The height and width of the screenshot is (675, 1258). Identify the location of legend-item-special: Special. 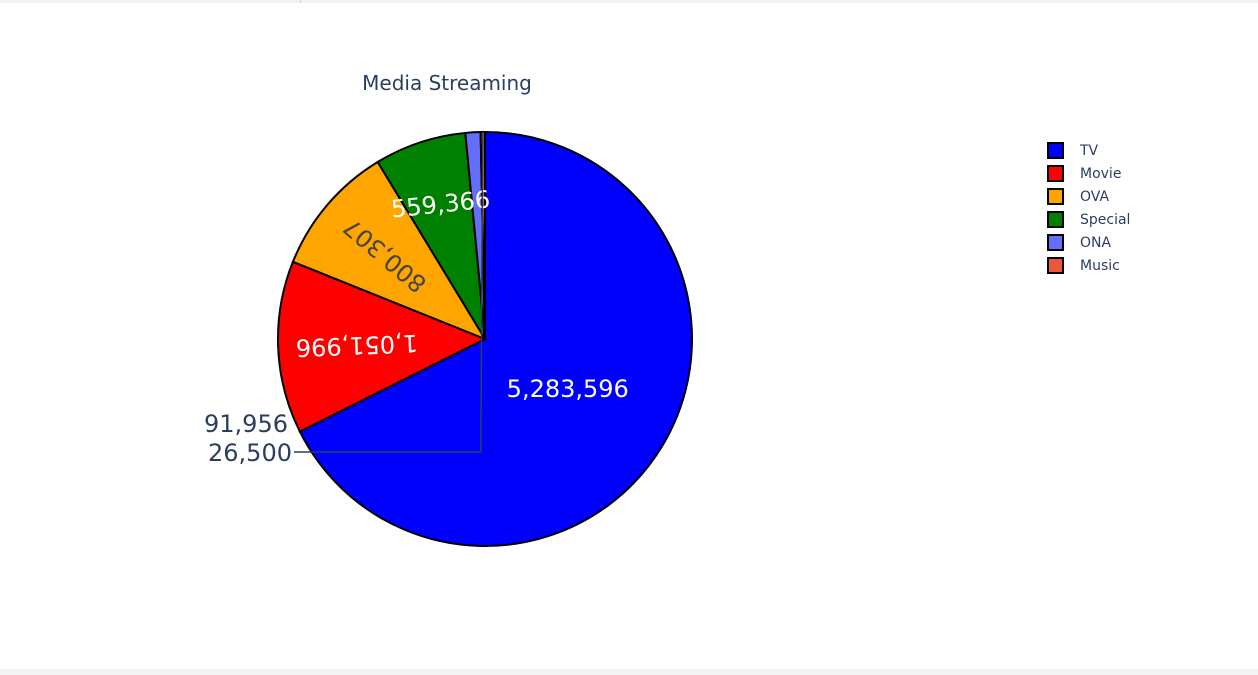
(1088, 219).